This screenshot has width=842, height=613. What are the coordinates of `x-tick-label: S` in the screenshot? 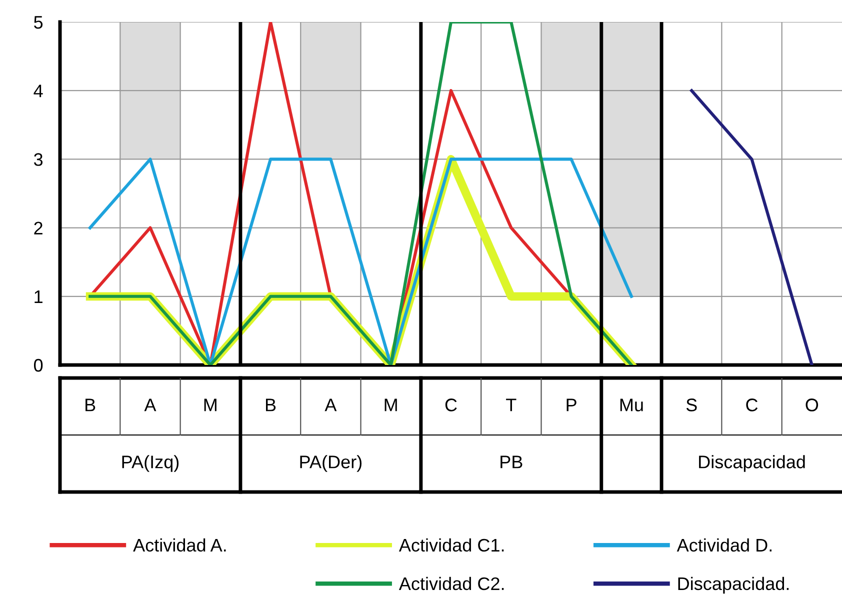 It's located at (691, 405).